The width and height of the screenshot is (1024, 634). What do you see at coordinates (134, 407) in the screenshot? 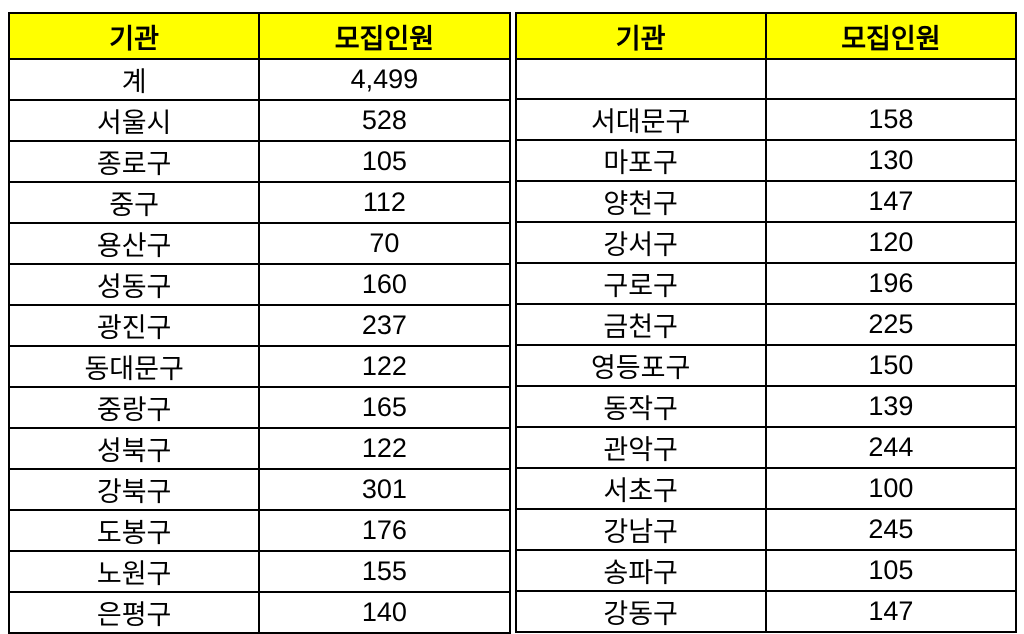
I see `org-cell: 중랑구` at bounding box center [134, 407].